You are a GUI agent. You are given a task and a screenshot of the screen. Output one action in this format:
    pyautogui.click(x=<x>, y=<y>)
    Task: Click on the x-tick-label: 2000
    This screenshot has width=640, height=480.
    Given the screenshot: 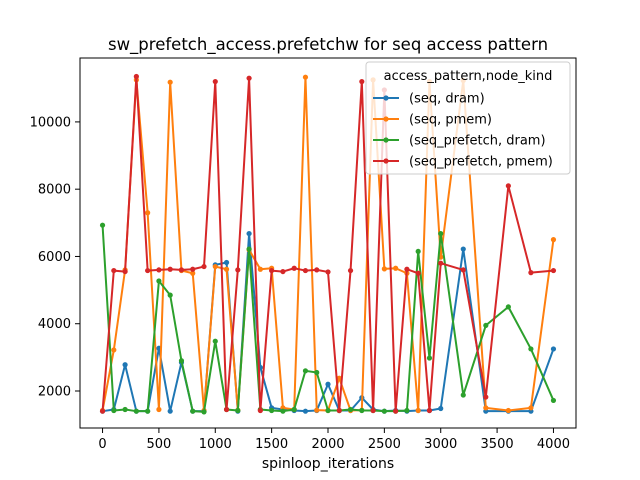 What is the action you would take?
    pyautogui.click(x=327, y=444)
    